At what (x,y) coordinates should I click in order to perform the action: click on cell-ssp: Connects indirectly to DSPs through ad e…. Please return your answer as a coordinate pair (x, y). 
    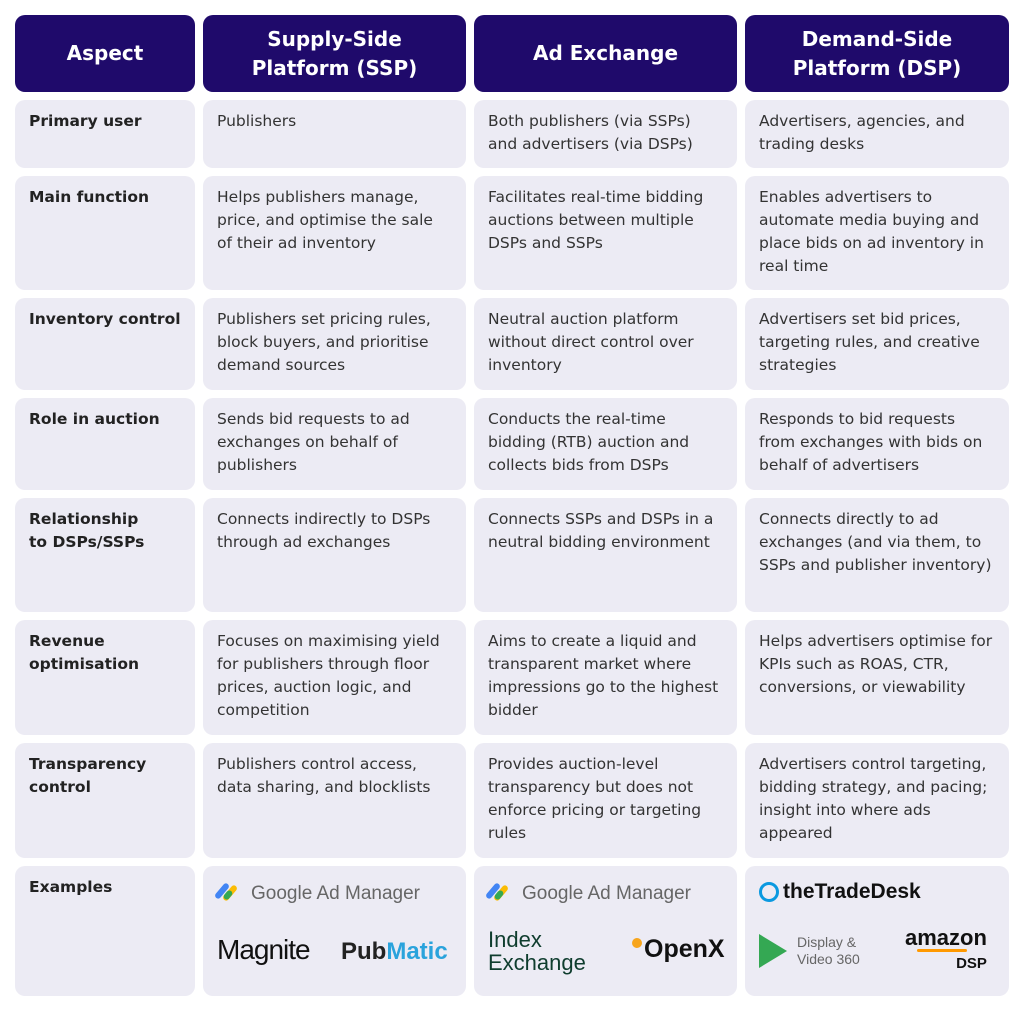
    Looking at the image, I should click on (334, 555).